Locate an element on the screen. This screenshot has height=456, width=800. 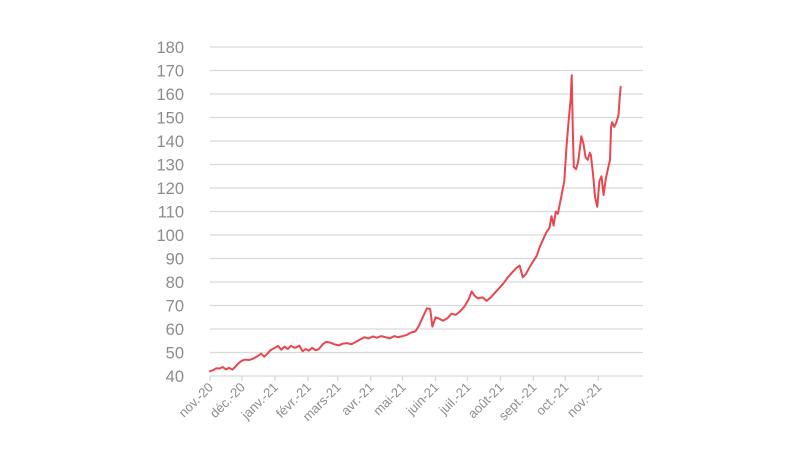
y-tick-label: 40 is located at coordinates (175, 377).